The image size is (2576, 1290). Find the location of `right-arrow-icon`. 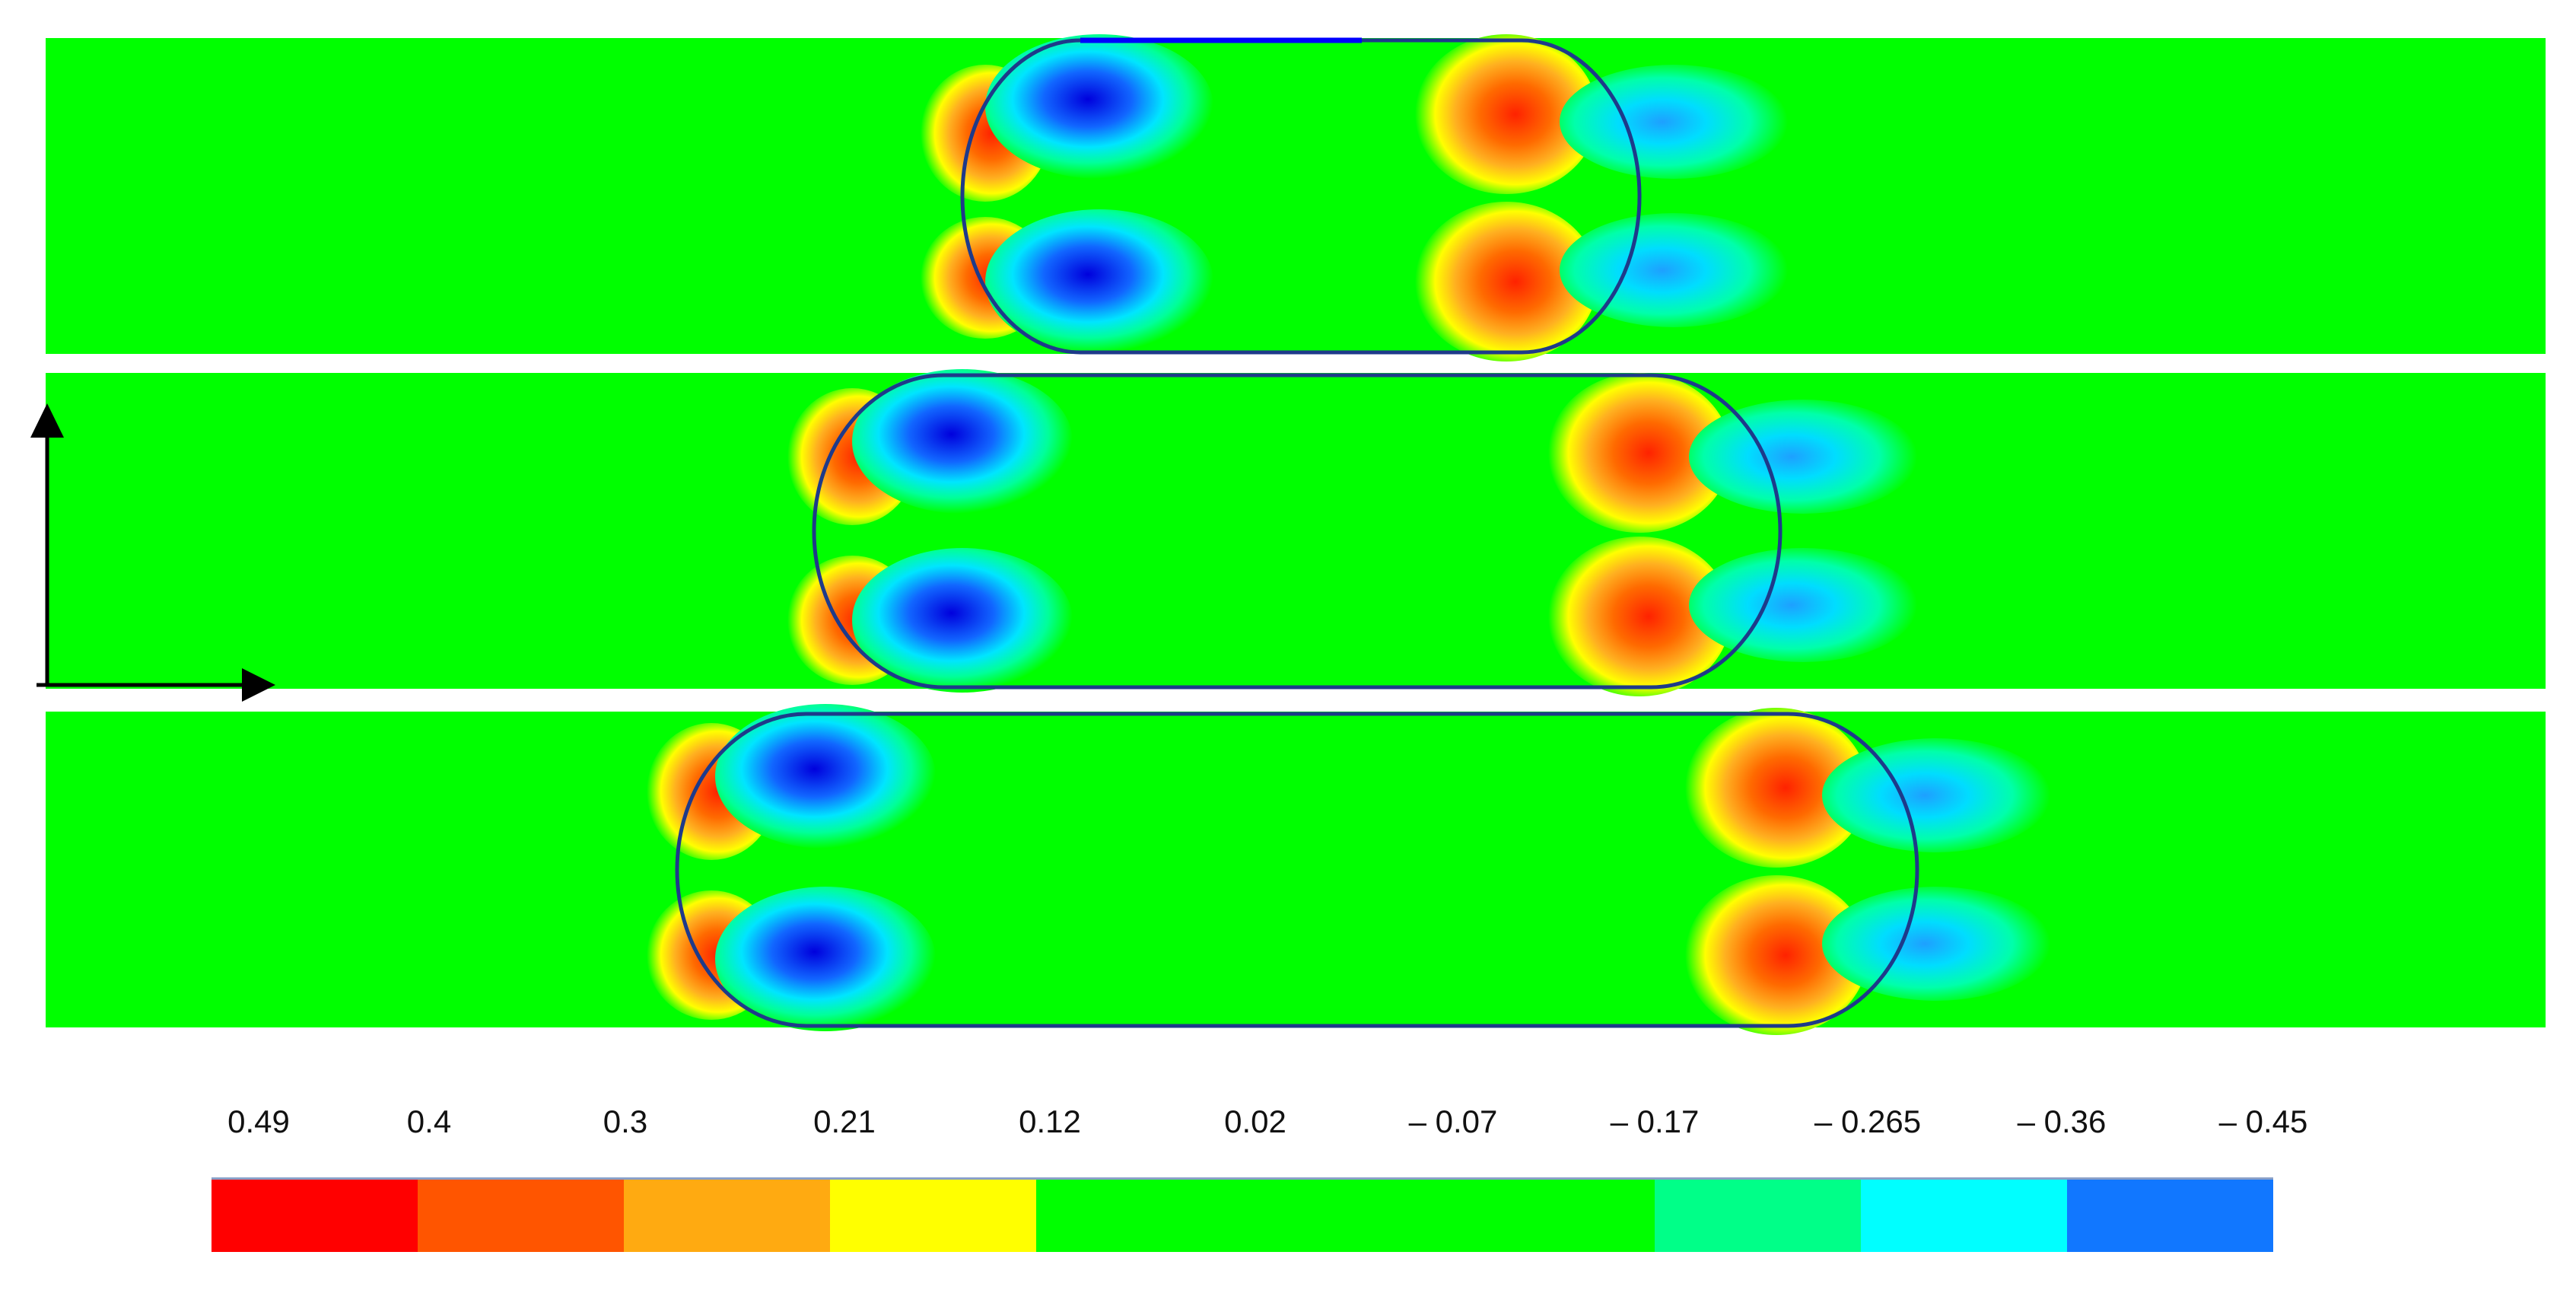

right-arrow-icon is located at coordinates (258, 685).